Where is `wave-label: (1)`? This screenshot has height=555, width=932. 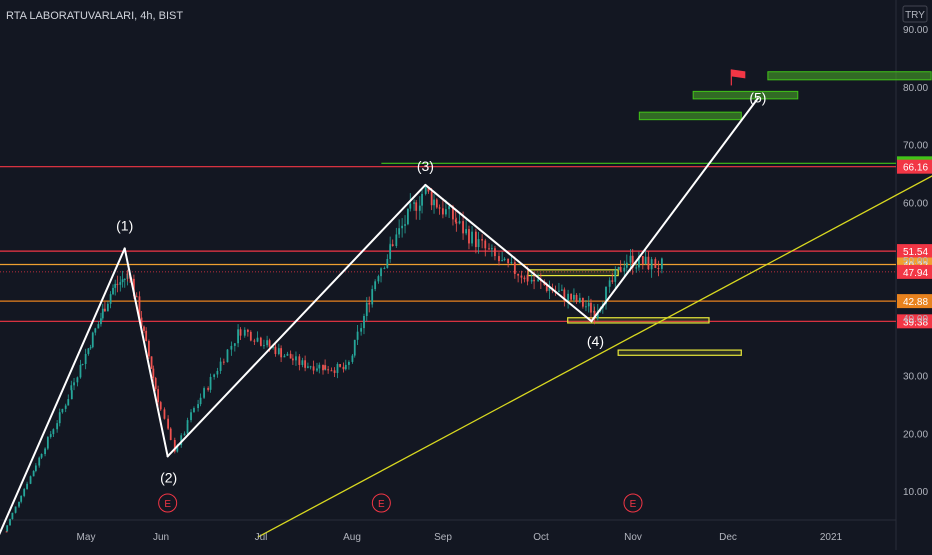
wave-label: (1) is located at coordinates (124, 225).